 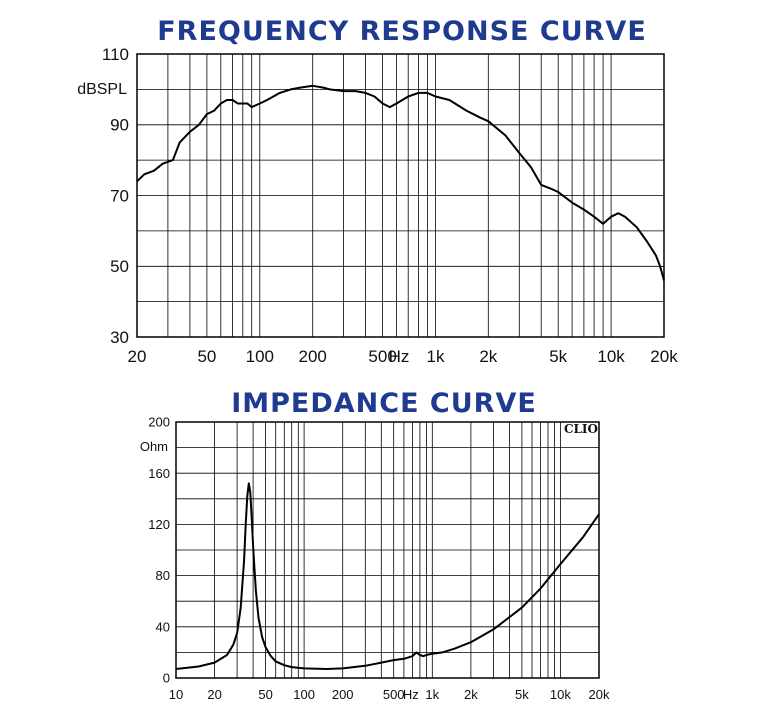 What do you see at coordinates (137, 356) in the screenshot?
I see `frequency-response-x-tick-label: 20` at bounding box center [137, 356].